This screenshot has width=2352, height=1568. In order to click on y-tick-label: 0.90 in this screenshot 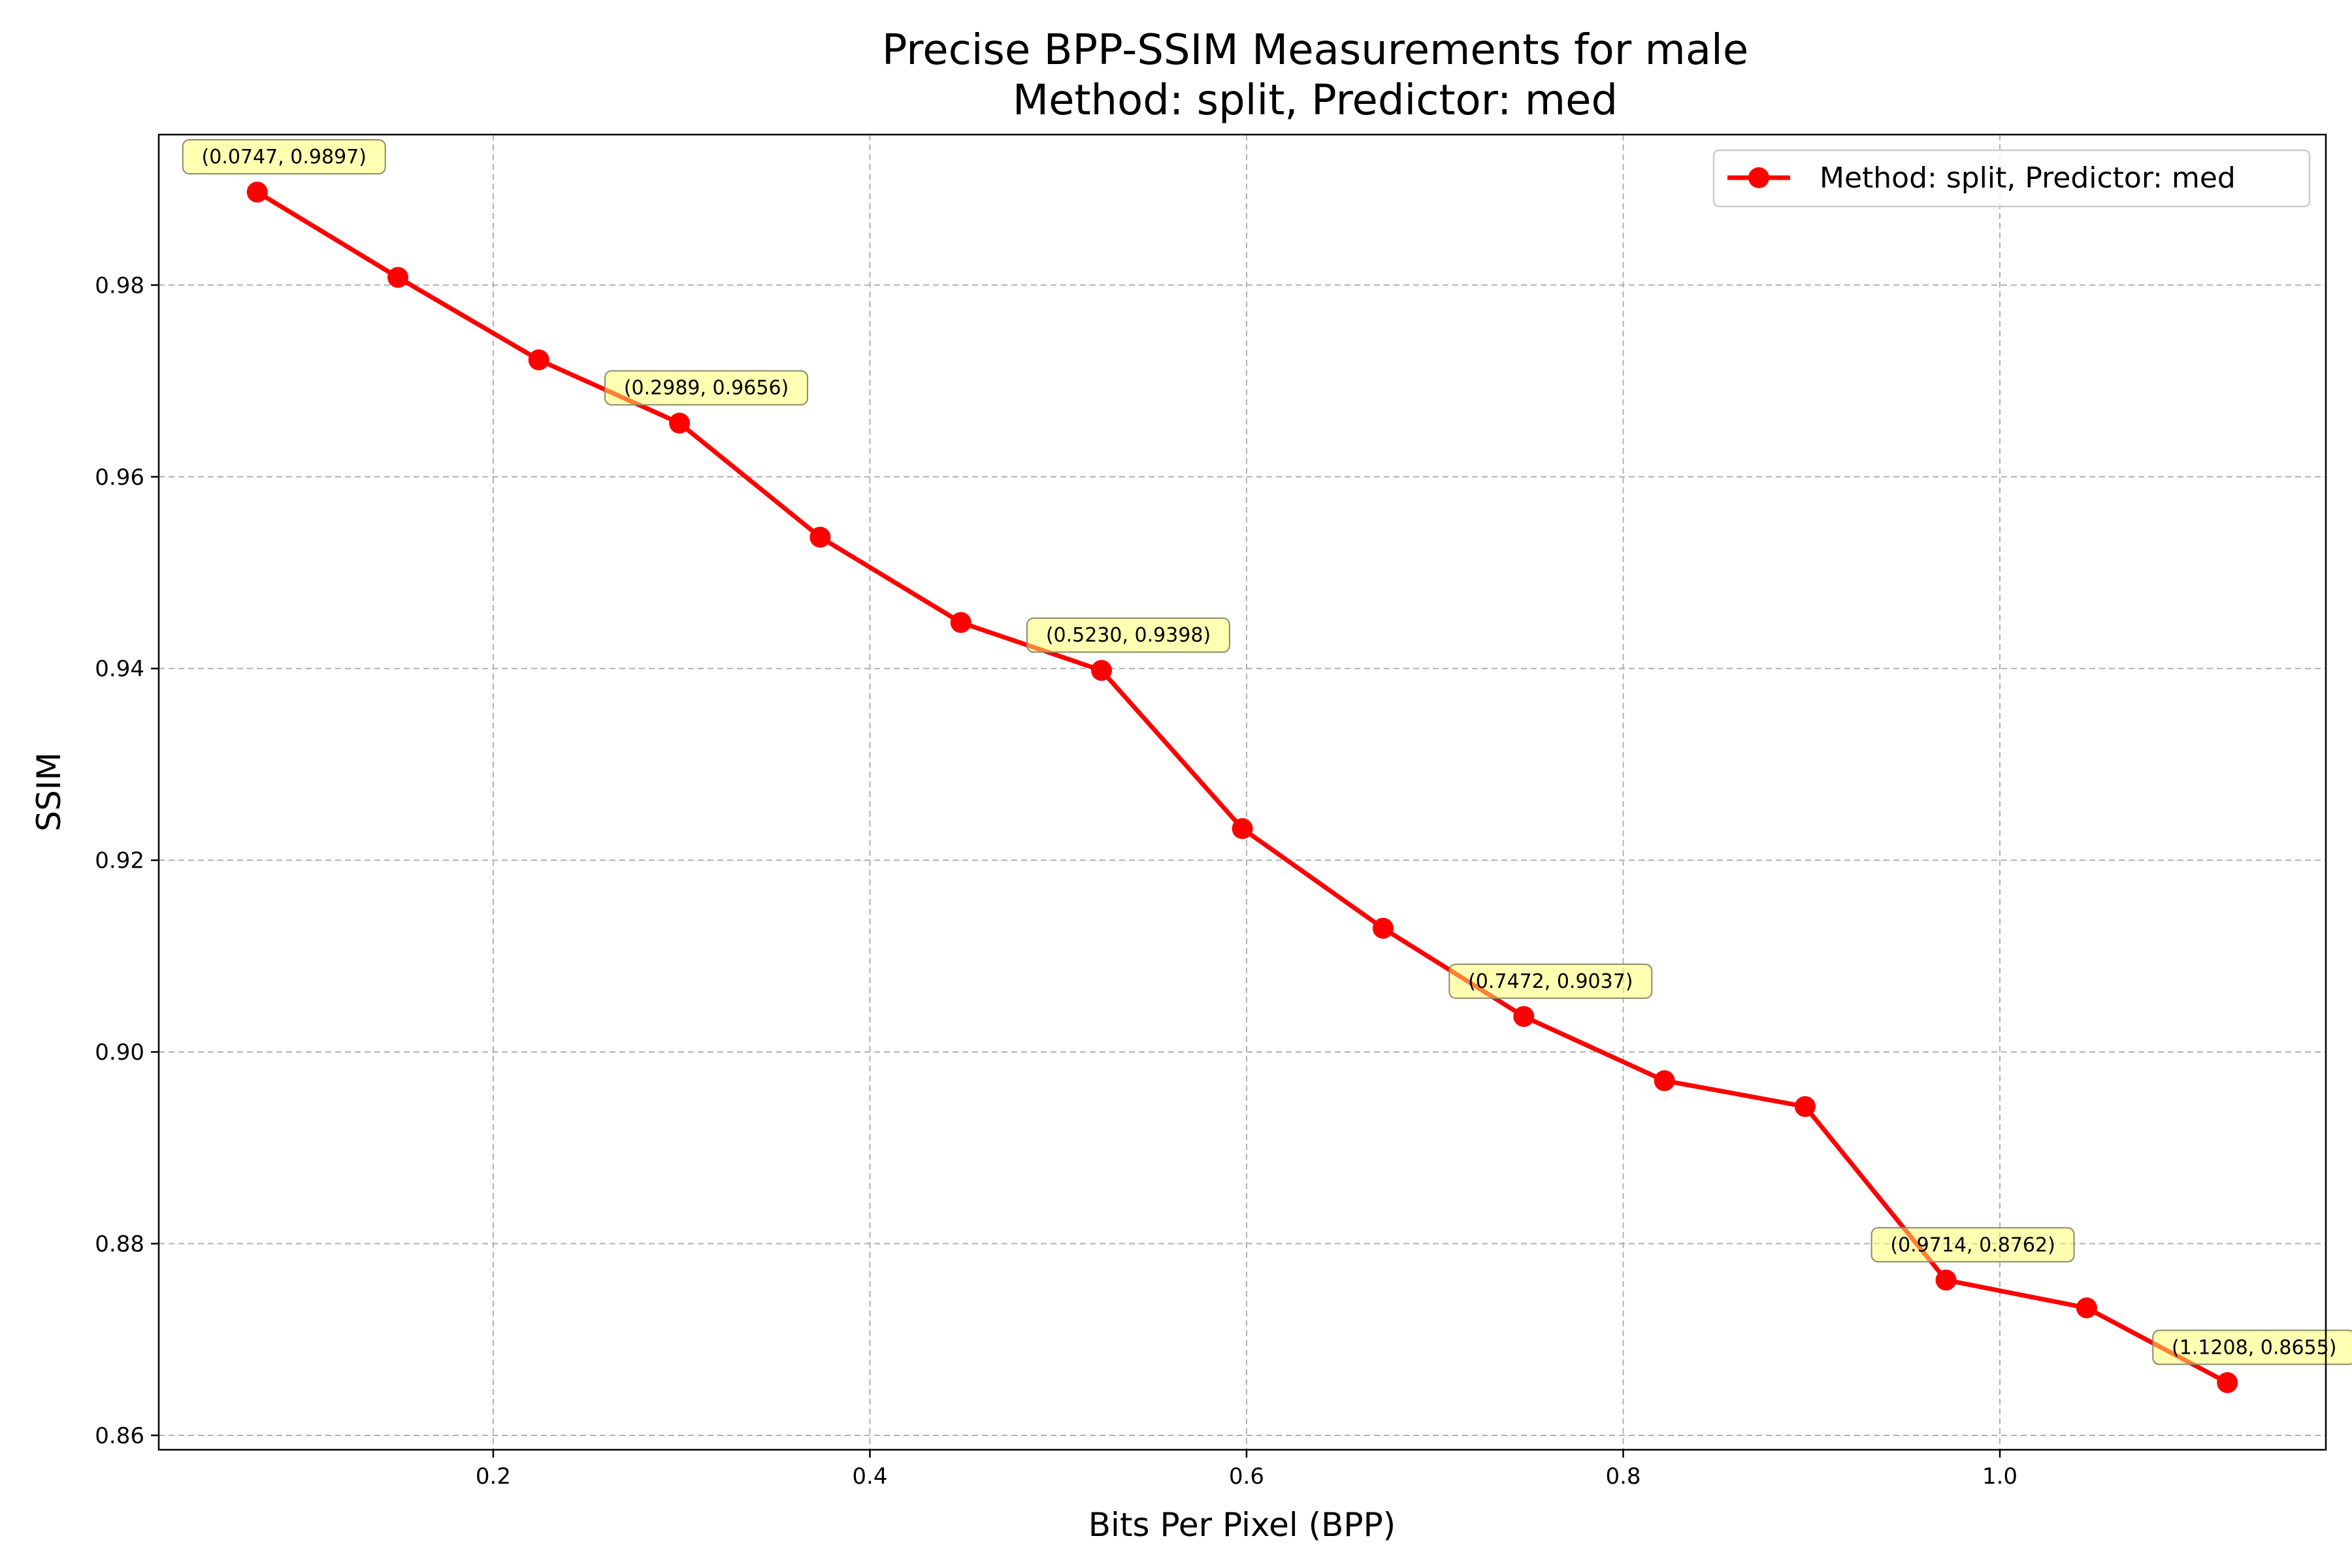, I will do `click(119, 1052)`.